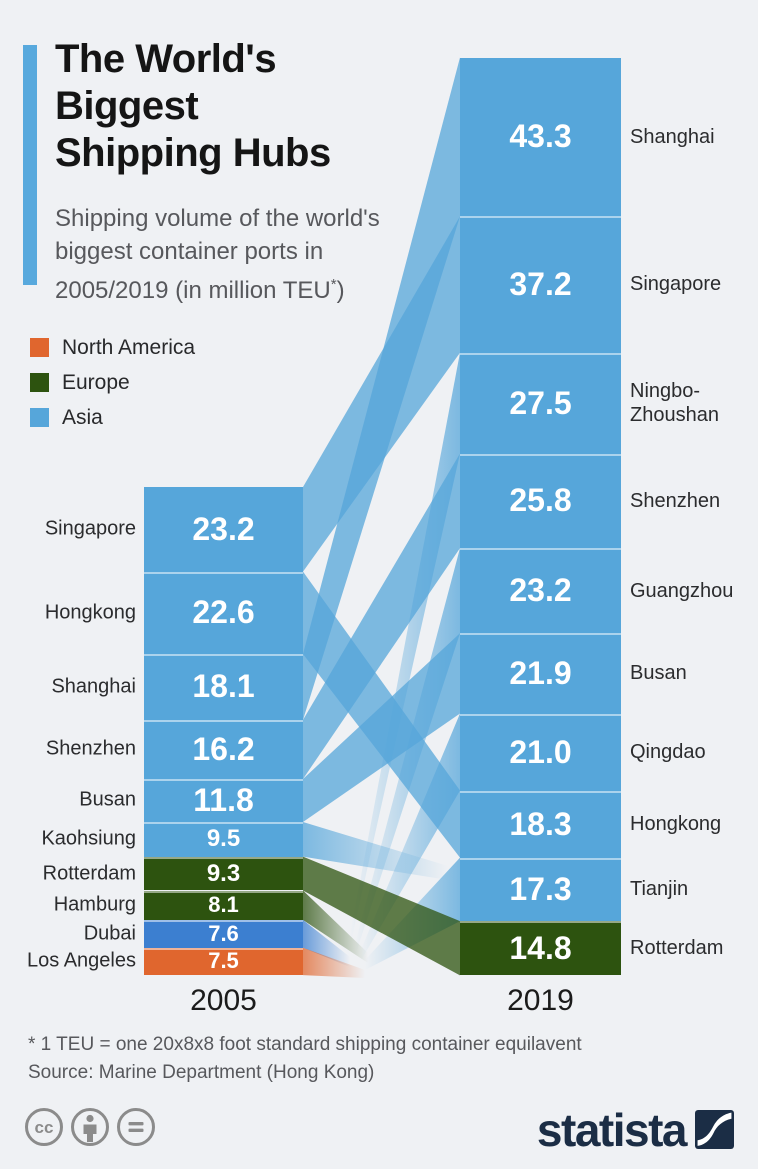 The image size is (758, 1169). What do you see at coordinates (658, 673) in the screenshot?
I see `port-label-2019-busan: Busan` at bounding box center [658, 673].